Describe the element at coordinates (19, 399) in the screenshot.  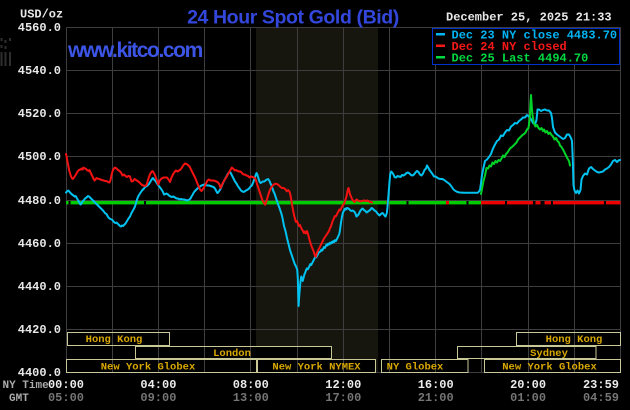
I see `svg-text: GMT` at that location.